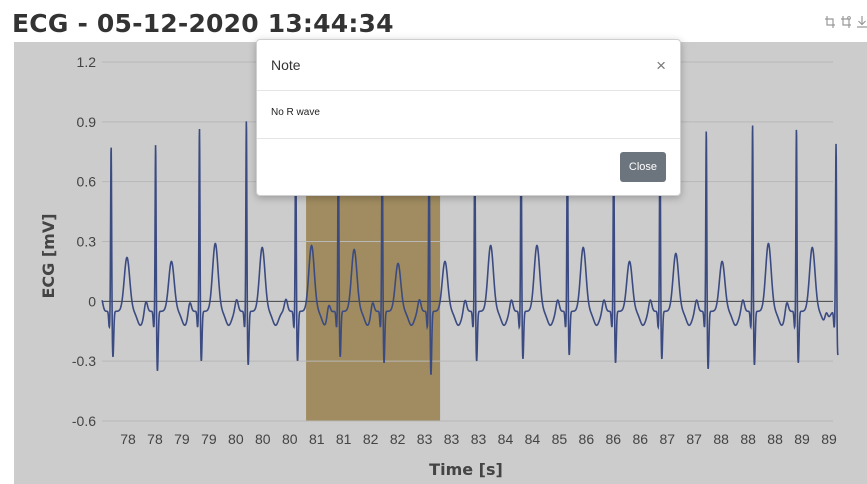 This screenshot has width=867, height=484. I want to click on note-text: No R wave, so click(295, 112).